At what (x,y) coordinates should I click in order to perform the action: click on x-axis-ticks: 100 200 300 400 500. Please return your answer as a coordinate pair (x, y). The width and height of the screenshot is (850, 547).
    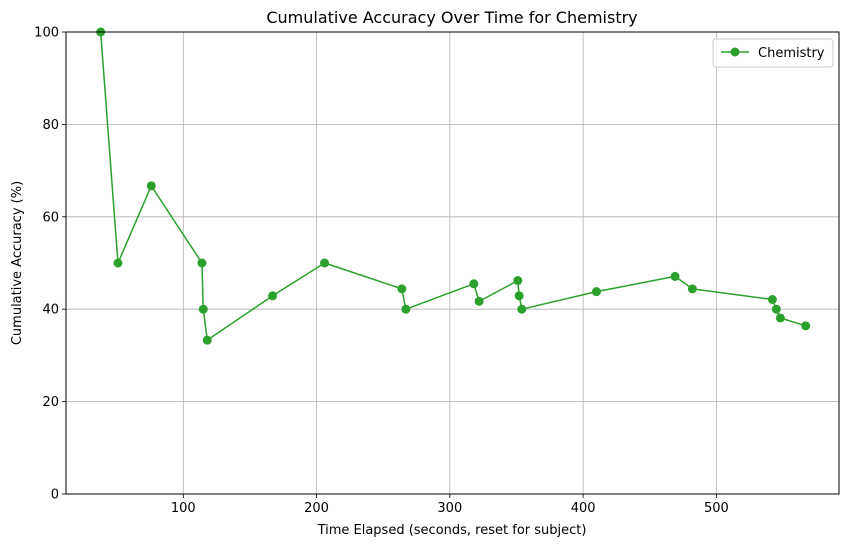
    Looking at the image, I should click on (450, 505).